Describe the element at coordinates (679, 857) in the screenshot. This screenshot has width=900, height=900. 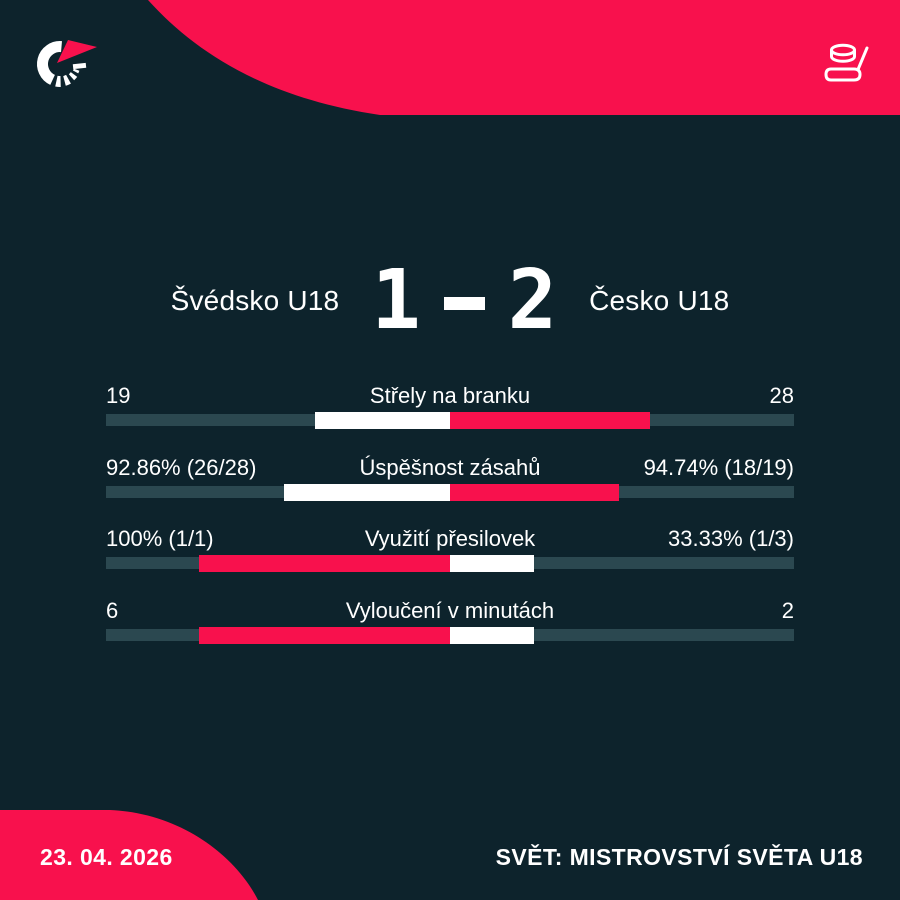
I see `competition-name: SVĚT: MISTROVSTVÍ SVĚTA U18` at that location.